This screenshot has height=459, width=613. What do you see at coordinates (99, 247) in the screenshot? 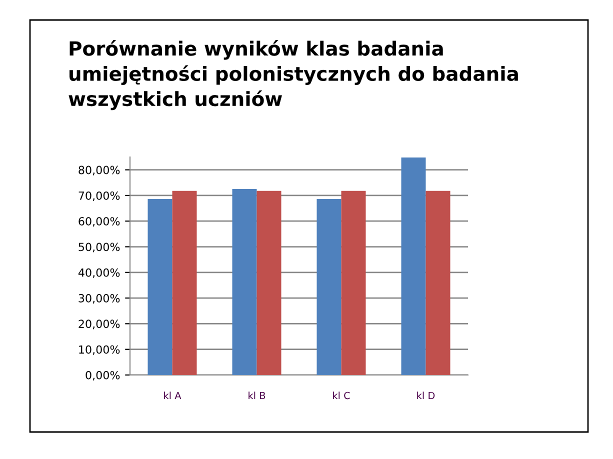
I see `y-tick-label: 50,00%` at bounding box center [99, 247].